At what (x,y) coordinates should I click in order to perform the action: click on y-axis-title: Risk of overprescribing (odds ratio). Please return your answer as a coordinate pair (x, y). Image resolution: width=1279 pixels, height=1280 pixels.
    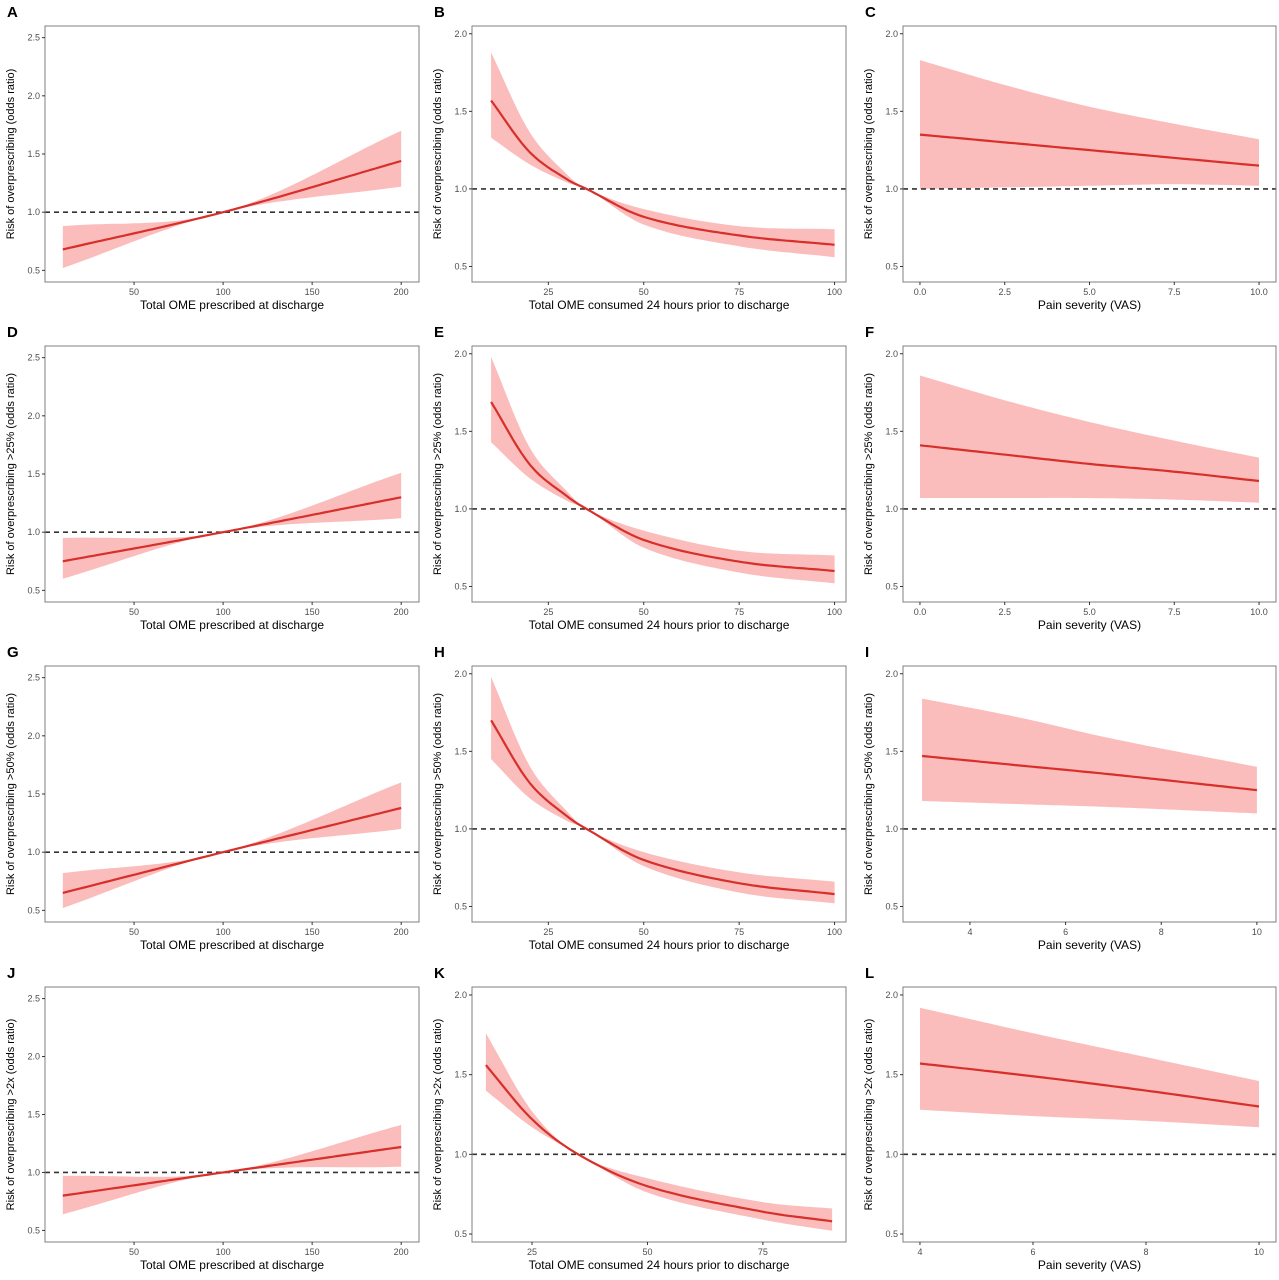
    Looking at the image, I should click on (438, 154).